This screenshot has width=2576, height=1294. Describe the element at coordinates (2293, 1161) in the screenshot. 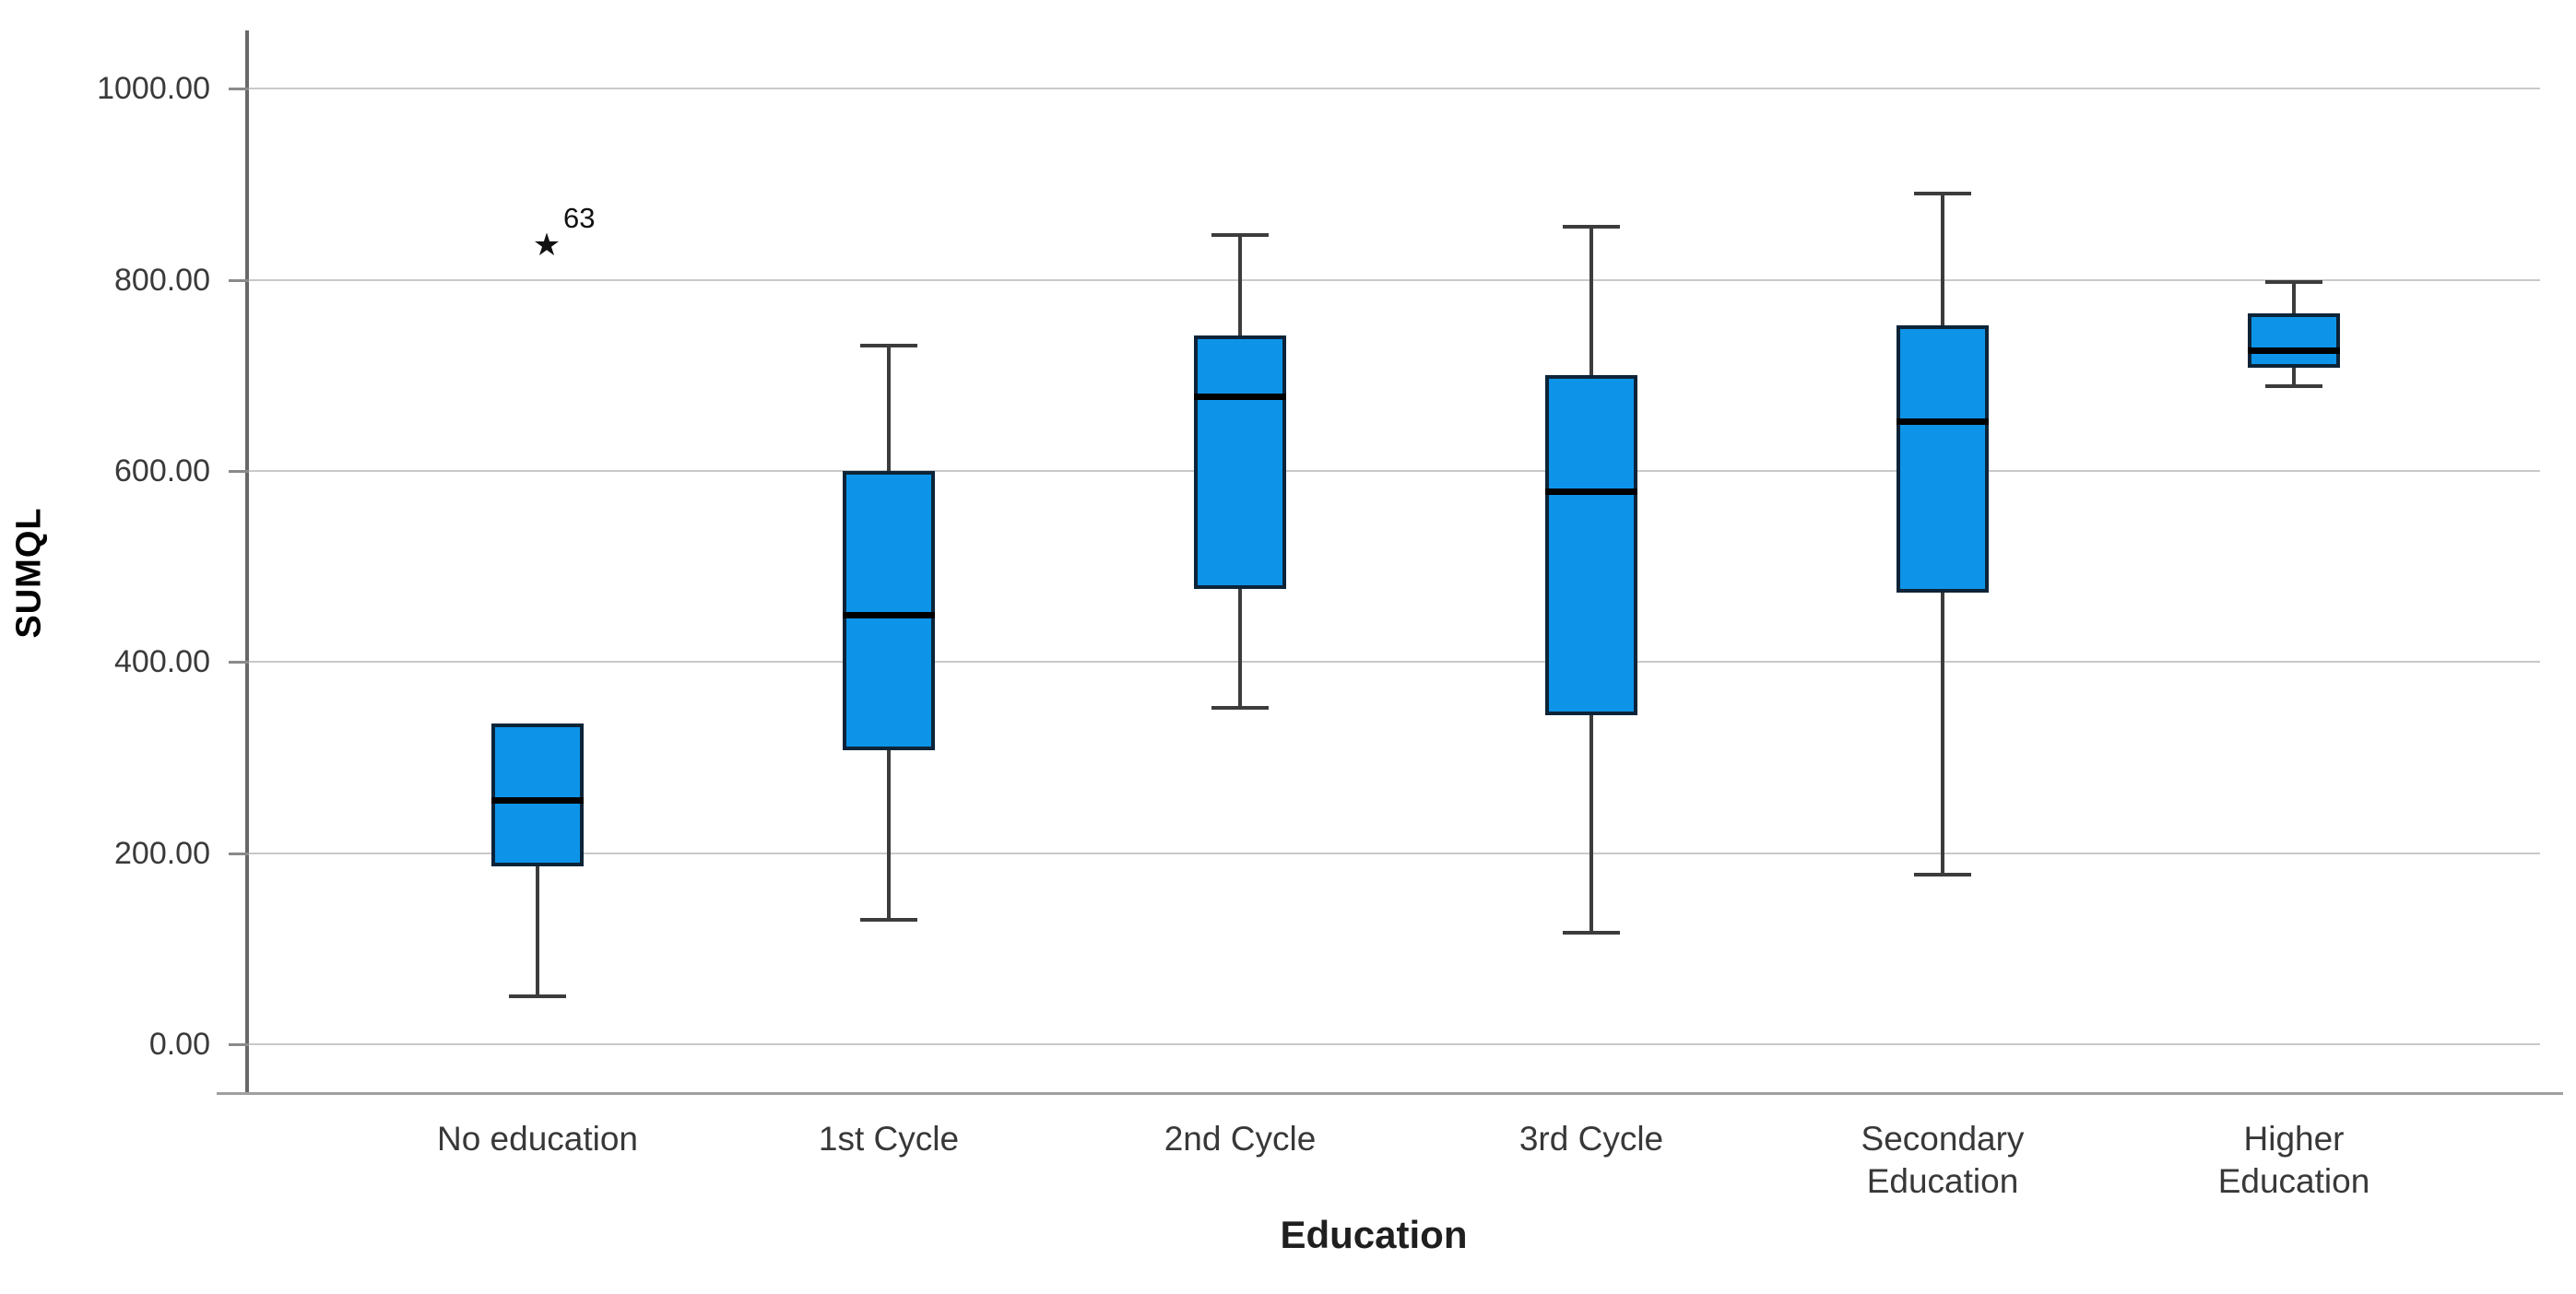

I see `x-category-label-5: Higher Education` at that location.